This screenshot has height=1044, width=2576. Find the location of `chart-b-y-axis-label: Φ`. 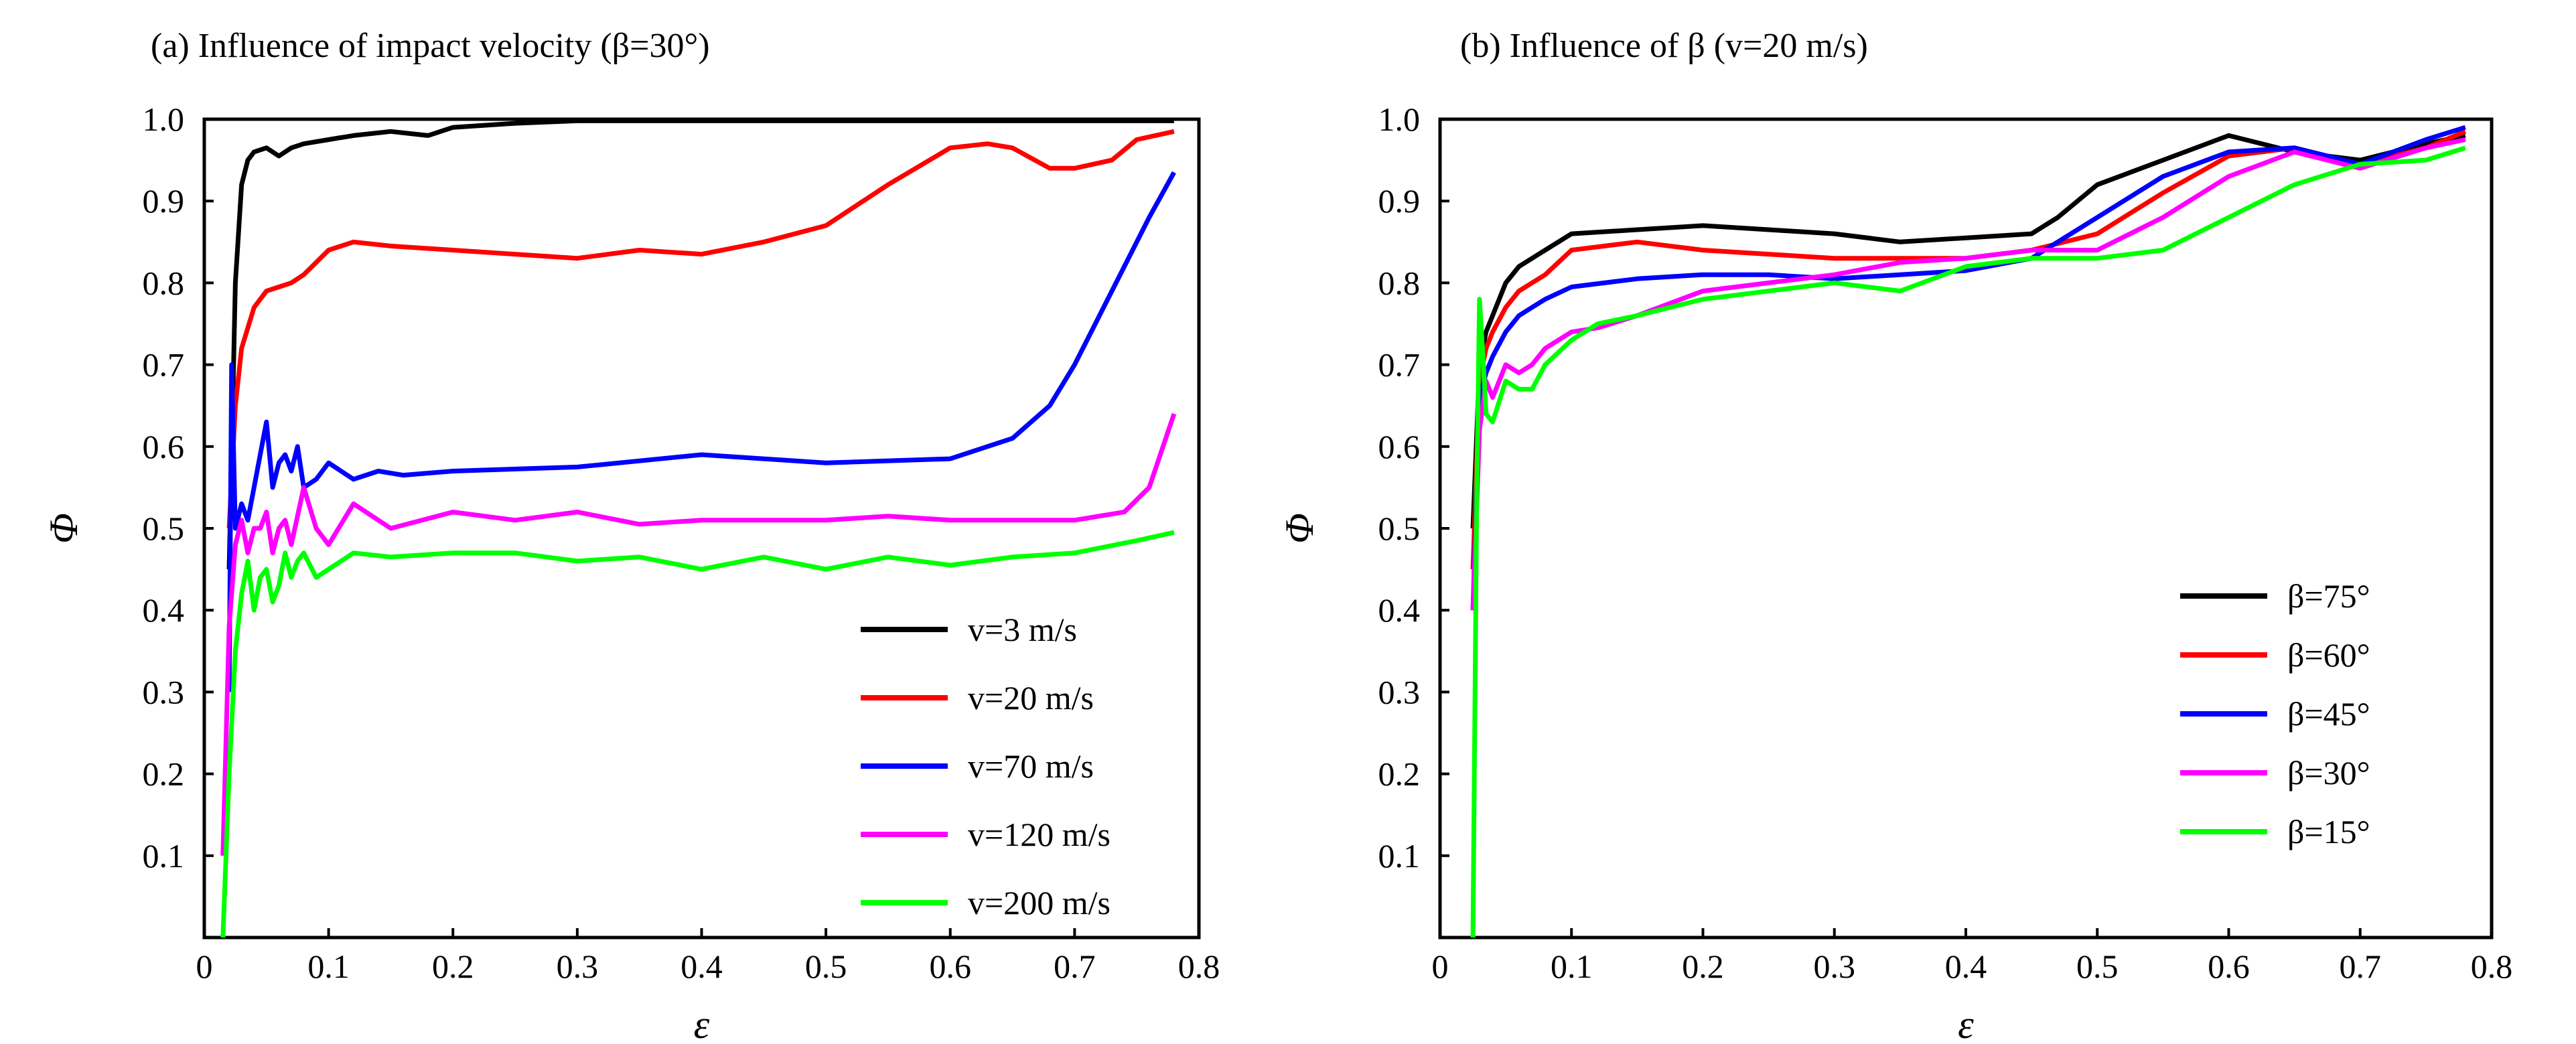

chart-b-y-axis-label: Φ is located at coordinates (1299, 529).